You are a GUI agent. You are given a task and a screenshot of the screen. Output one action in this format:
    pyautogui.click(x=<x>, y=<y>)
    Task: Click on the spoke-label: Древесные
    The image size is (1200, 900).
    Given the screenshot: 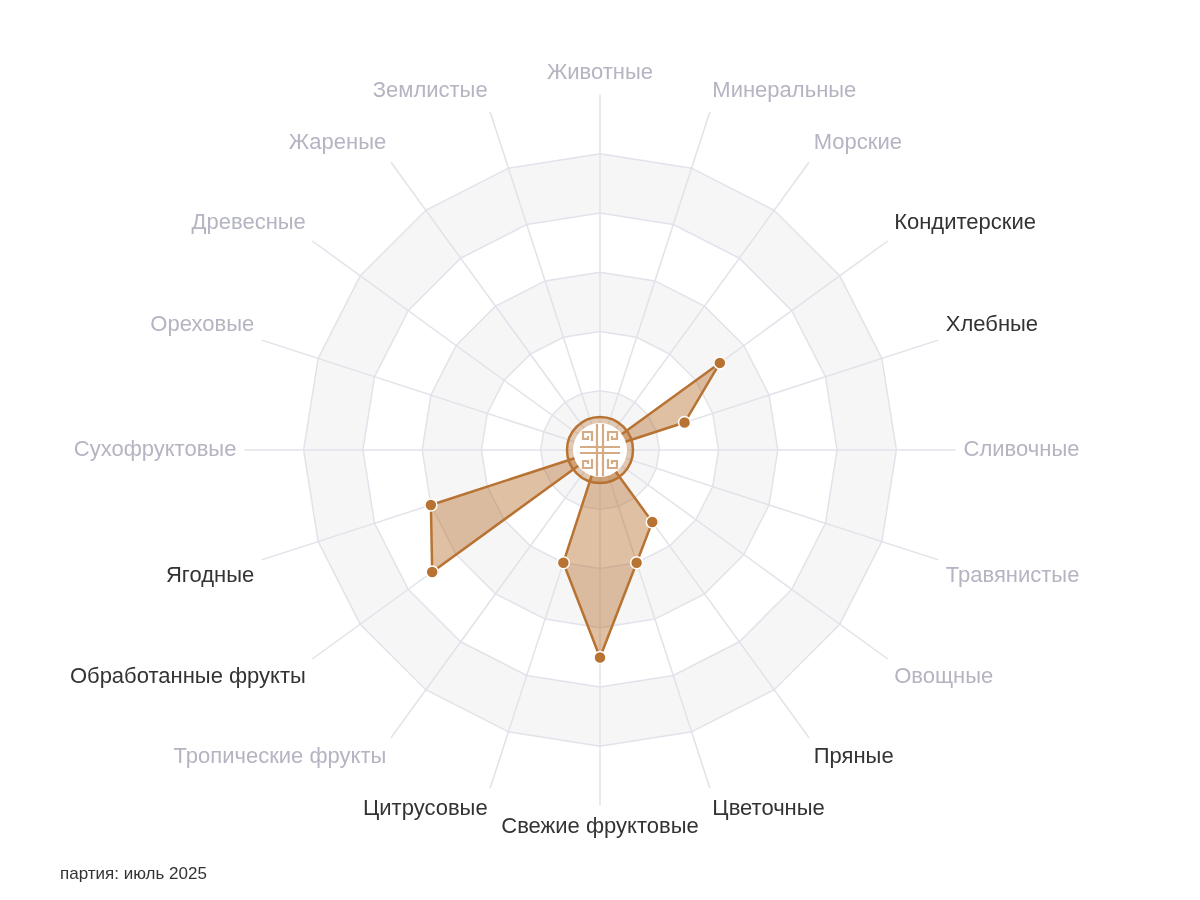 What is the action you would take?
    pyautogui.click(x=248, y=222)
    